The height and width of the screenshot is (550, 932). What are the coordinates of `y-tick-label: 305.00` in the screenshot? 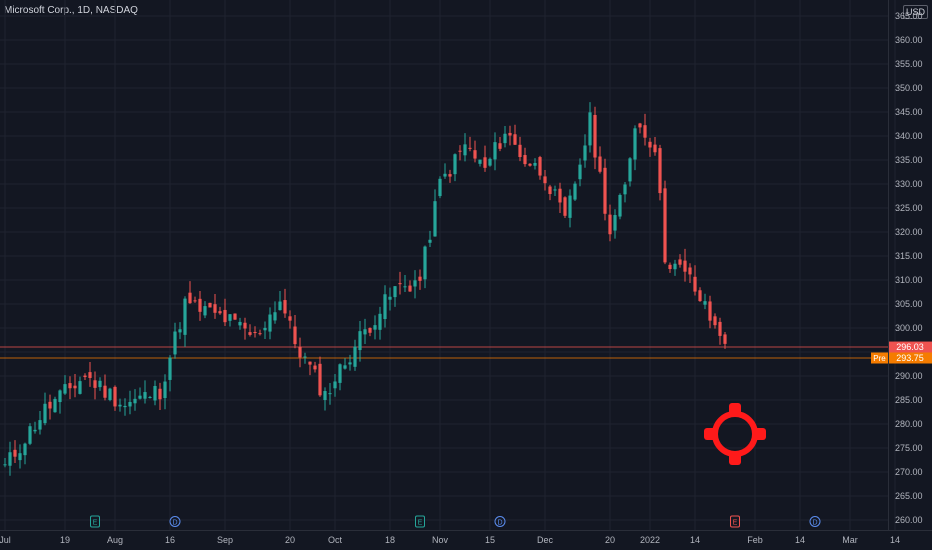 It's located at (909, 304).